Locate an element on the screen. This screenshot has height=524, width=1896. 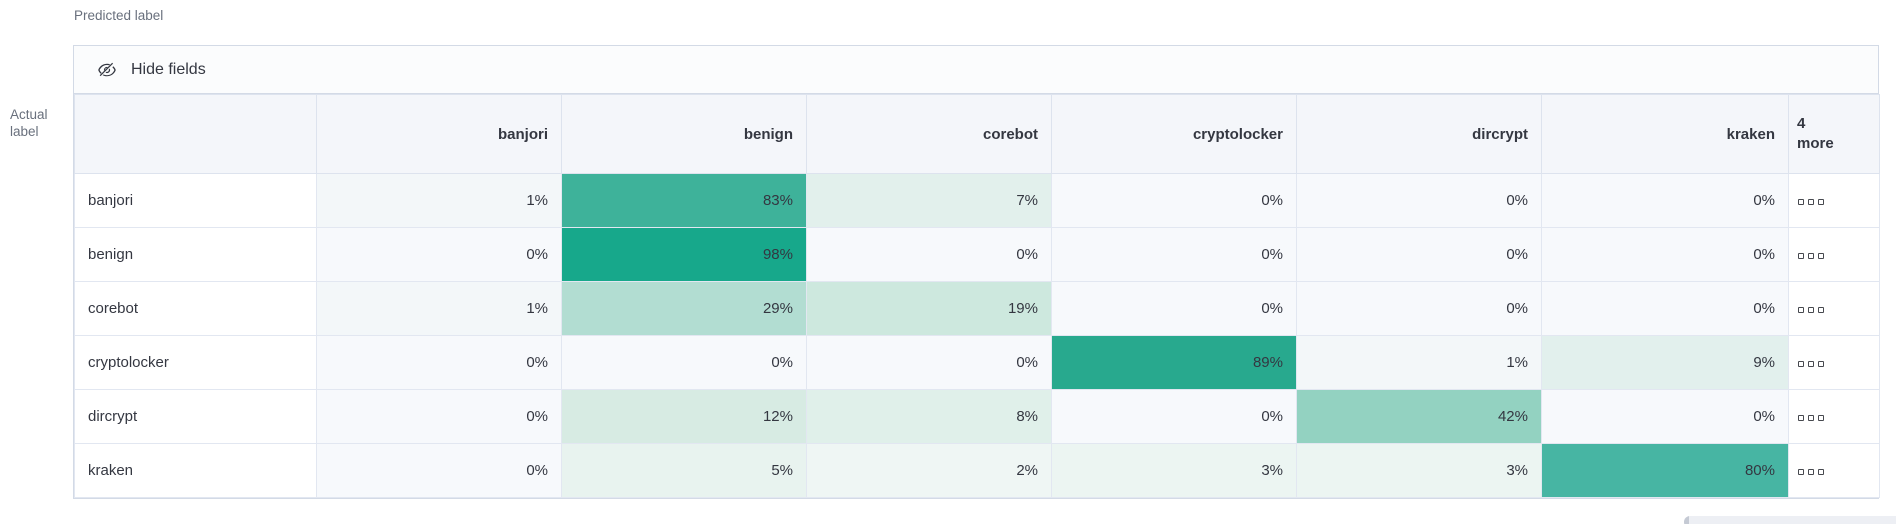
matrix-row-banjori: banjori 1% 83% 7% 0% 0% 0% is located at coordinates (977, 200).